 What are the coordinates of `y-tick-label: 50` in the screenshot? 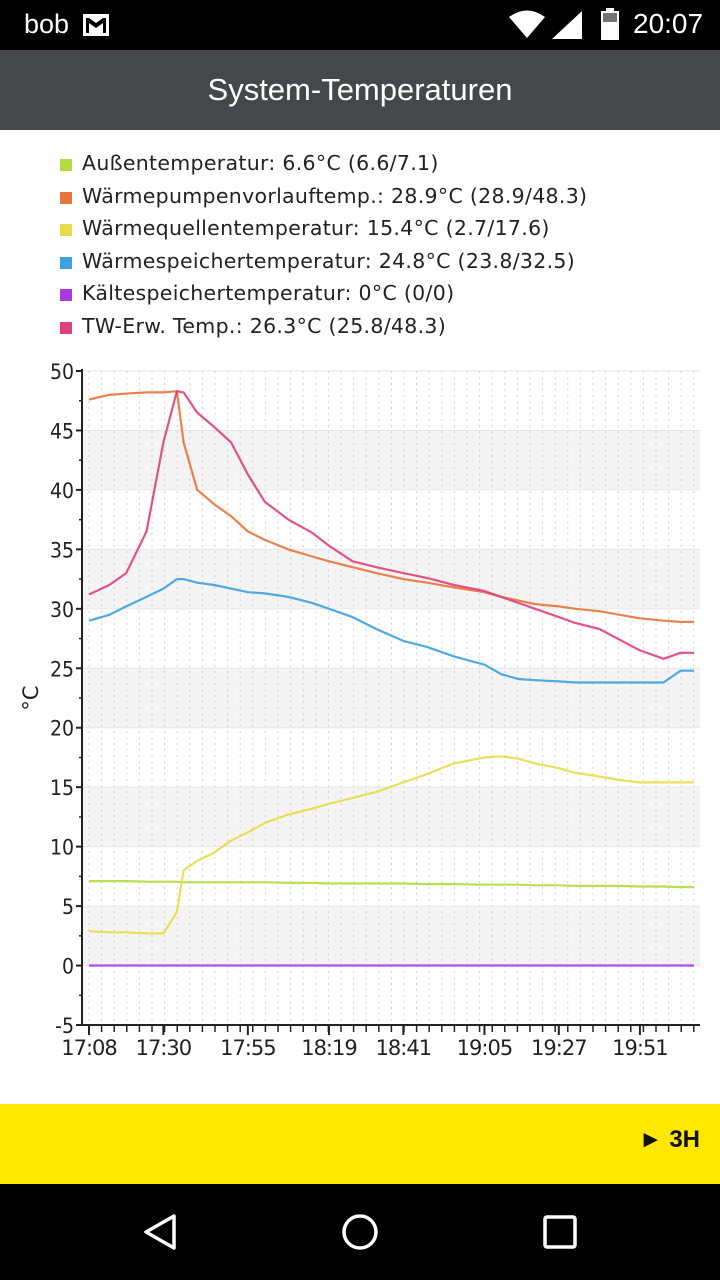 It's located at (62, 372).